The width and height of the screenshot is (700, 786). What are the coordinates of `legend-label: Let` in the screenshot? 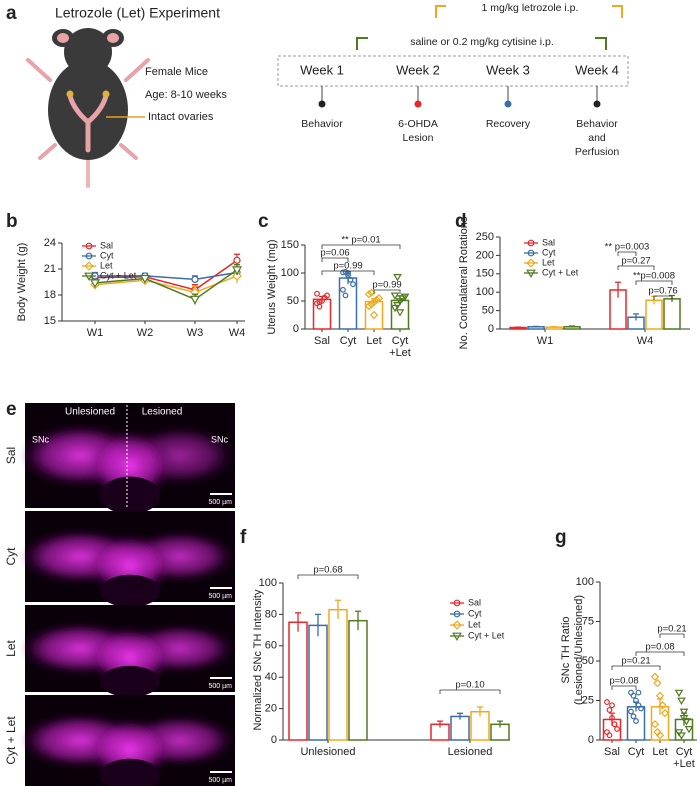 It's located at (548, 262).